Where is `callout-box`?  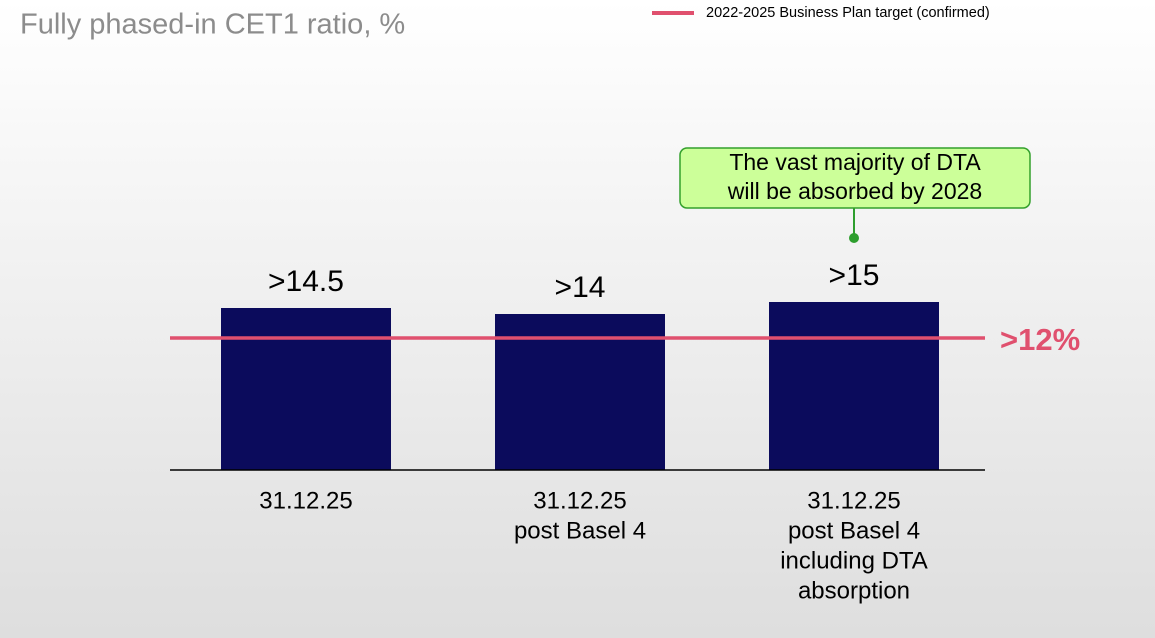
callout-box is located at coordinates (855, 178).